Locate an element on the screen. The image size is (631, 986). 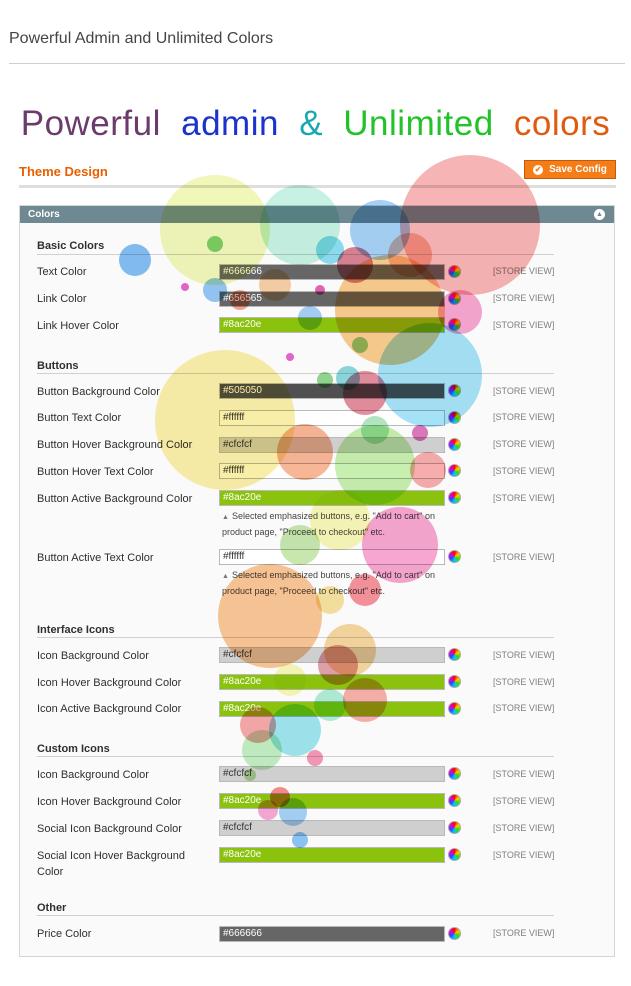
button-active-bg-input: #8ac20e is located at coordinates (332, 498).